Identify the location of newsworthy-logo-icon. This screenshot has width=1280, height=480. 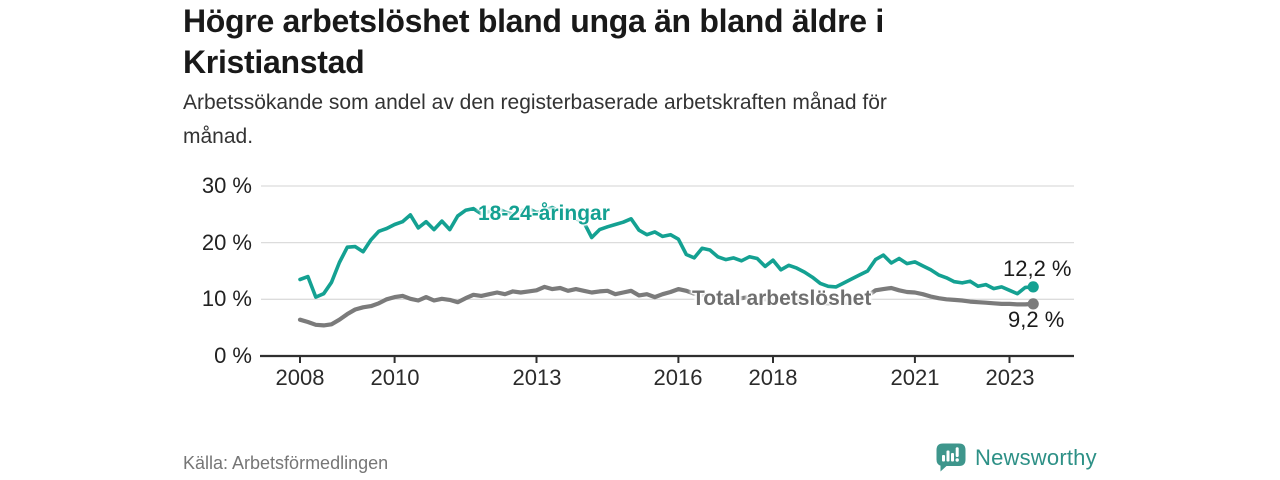
(951, 457).